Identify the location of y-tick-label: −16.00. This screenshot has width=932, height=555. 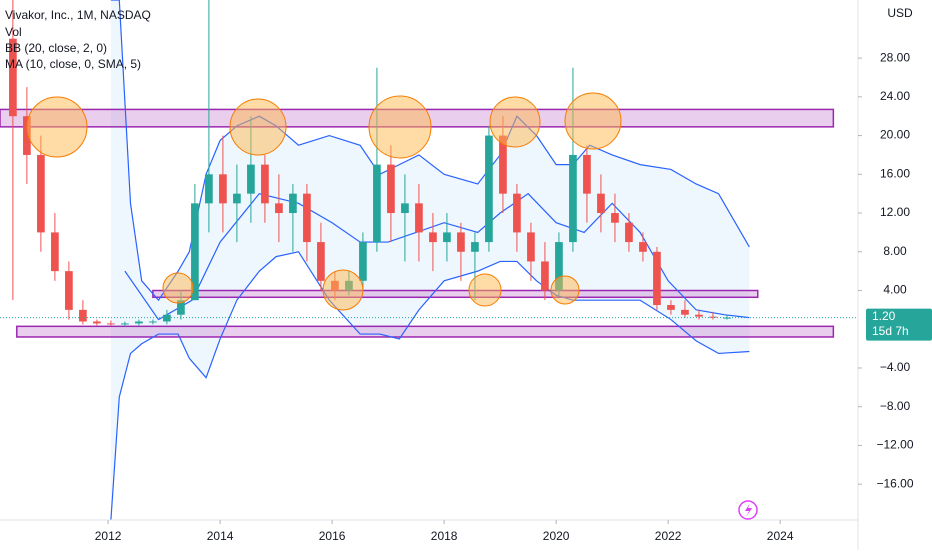
(894, 483).